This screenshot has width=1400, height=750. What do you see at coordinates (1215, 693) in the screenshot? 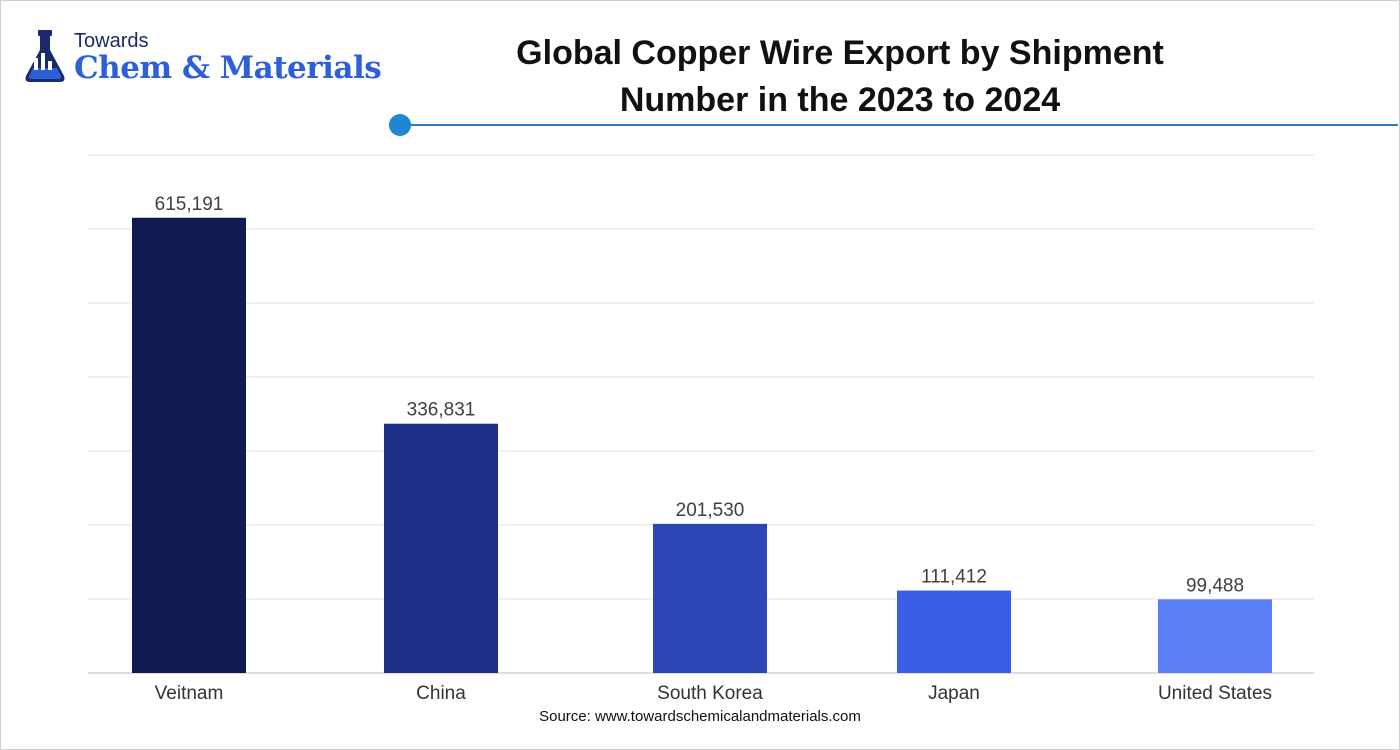
I see `x-tick-label: United States` at bounding box center [1215, 693].